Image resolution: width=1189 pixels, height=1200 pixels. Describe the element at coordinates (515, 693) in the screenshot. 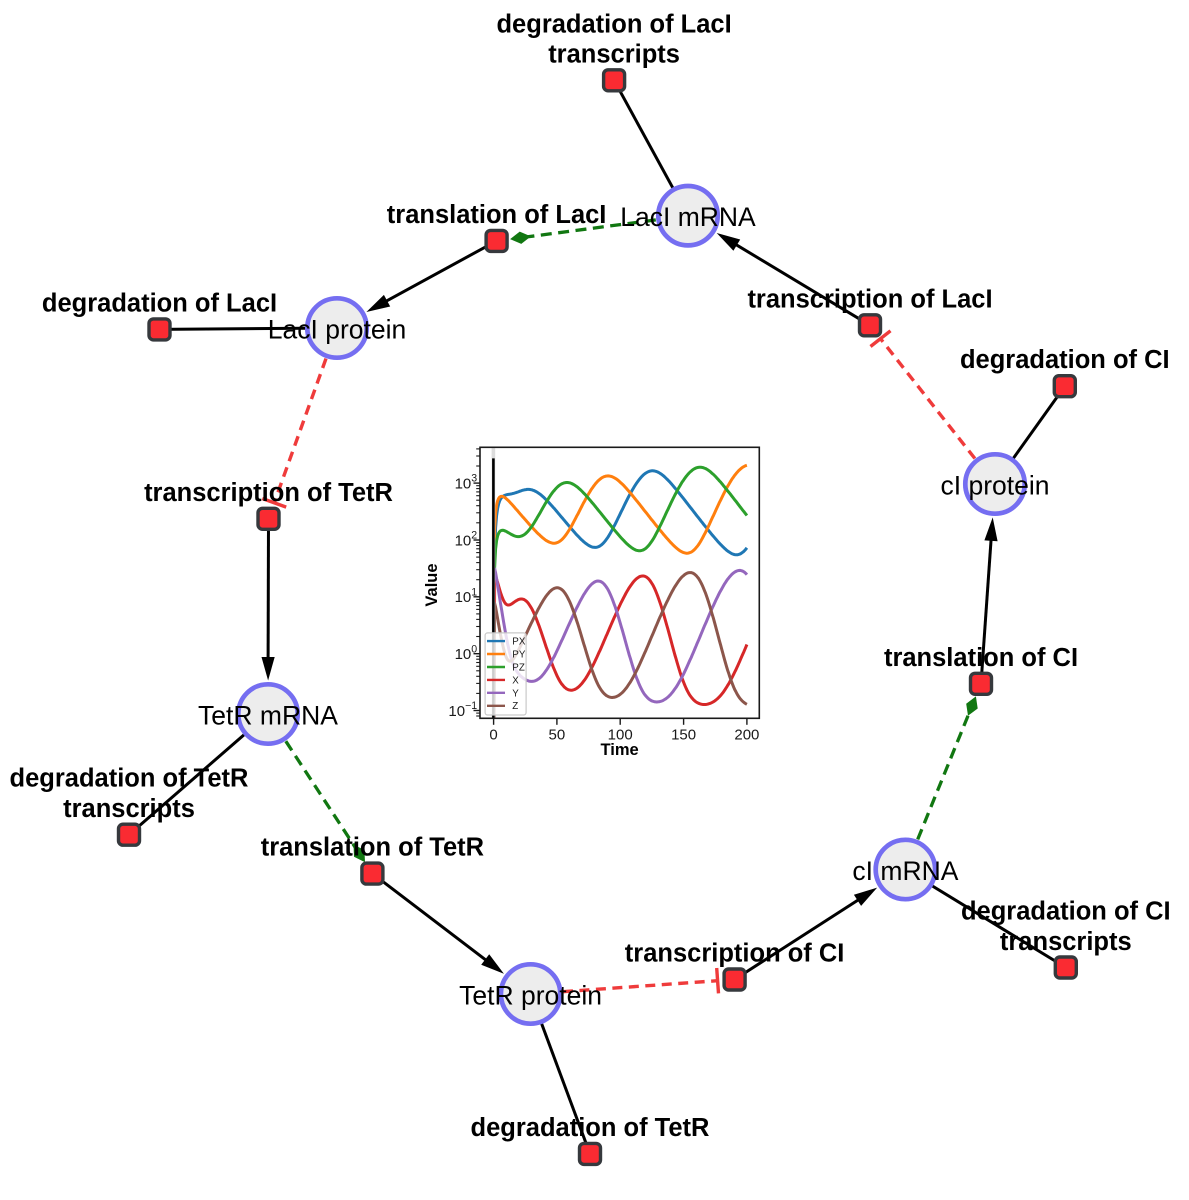

I see `svg-text: Y` at that location.